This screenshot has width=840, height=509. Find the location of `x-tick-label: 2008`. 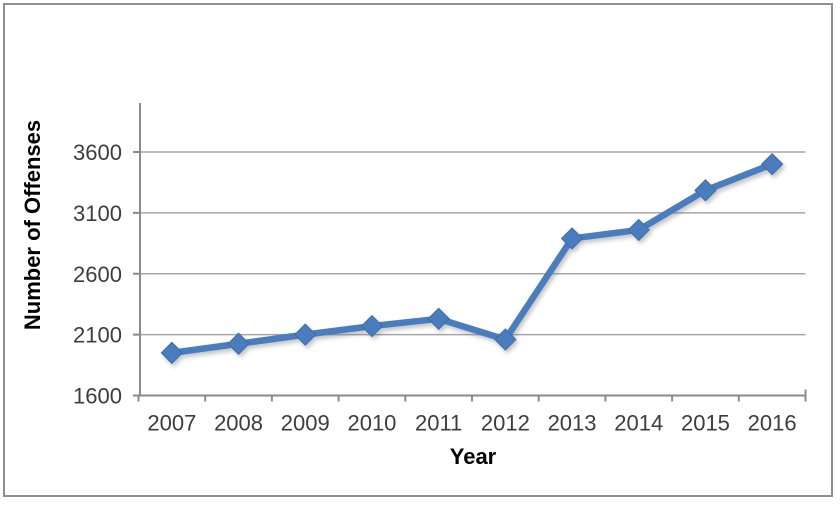

x-tick-label: 2008 is located at coordinates (238, 423).